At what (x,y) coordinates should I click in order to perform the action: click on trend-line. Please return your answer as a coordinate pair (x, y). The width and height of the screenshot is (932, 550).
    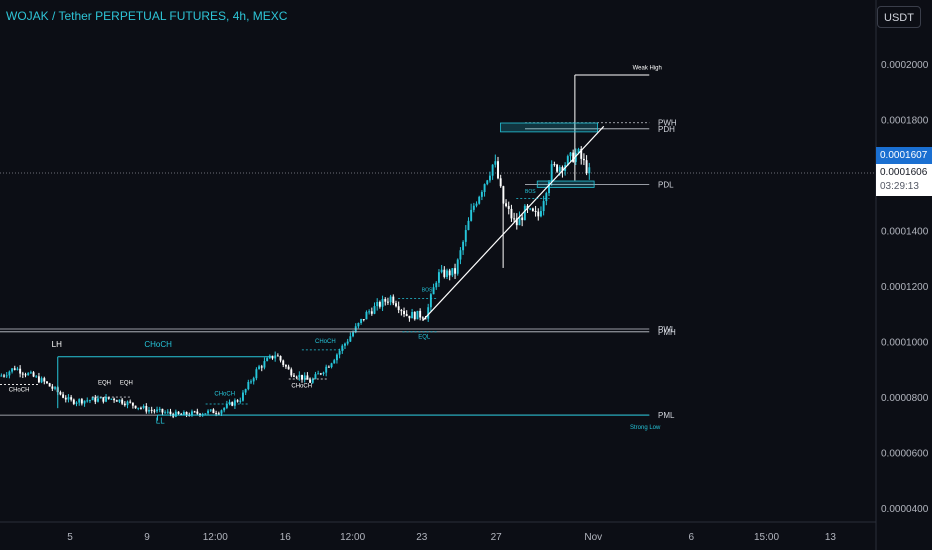
    Looking at the image, I should click on (513, 223).